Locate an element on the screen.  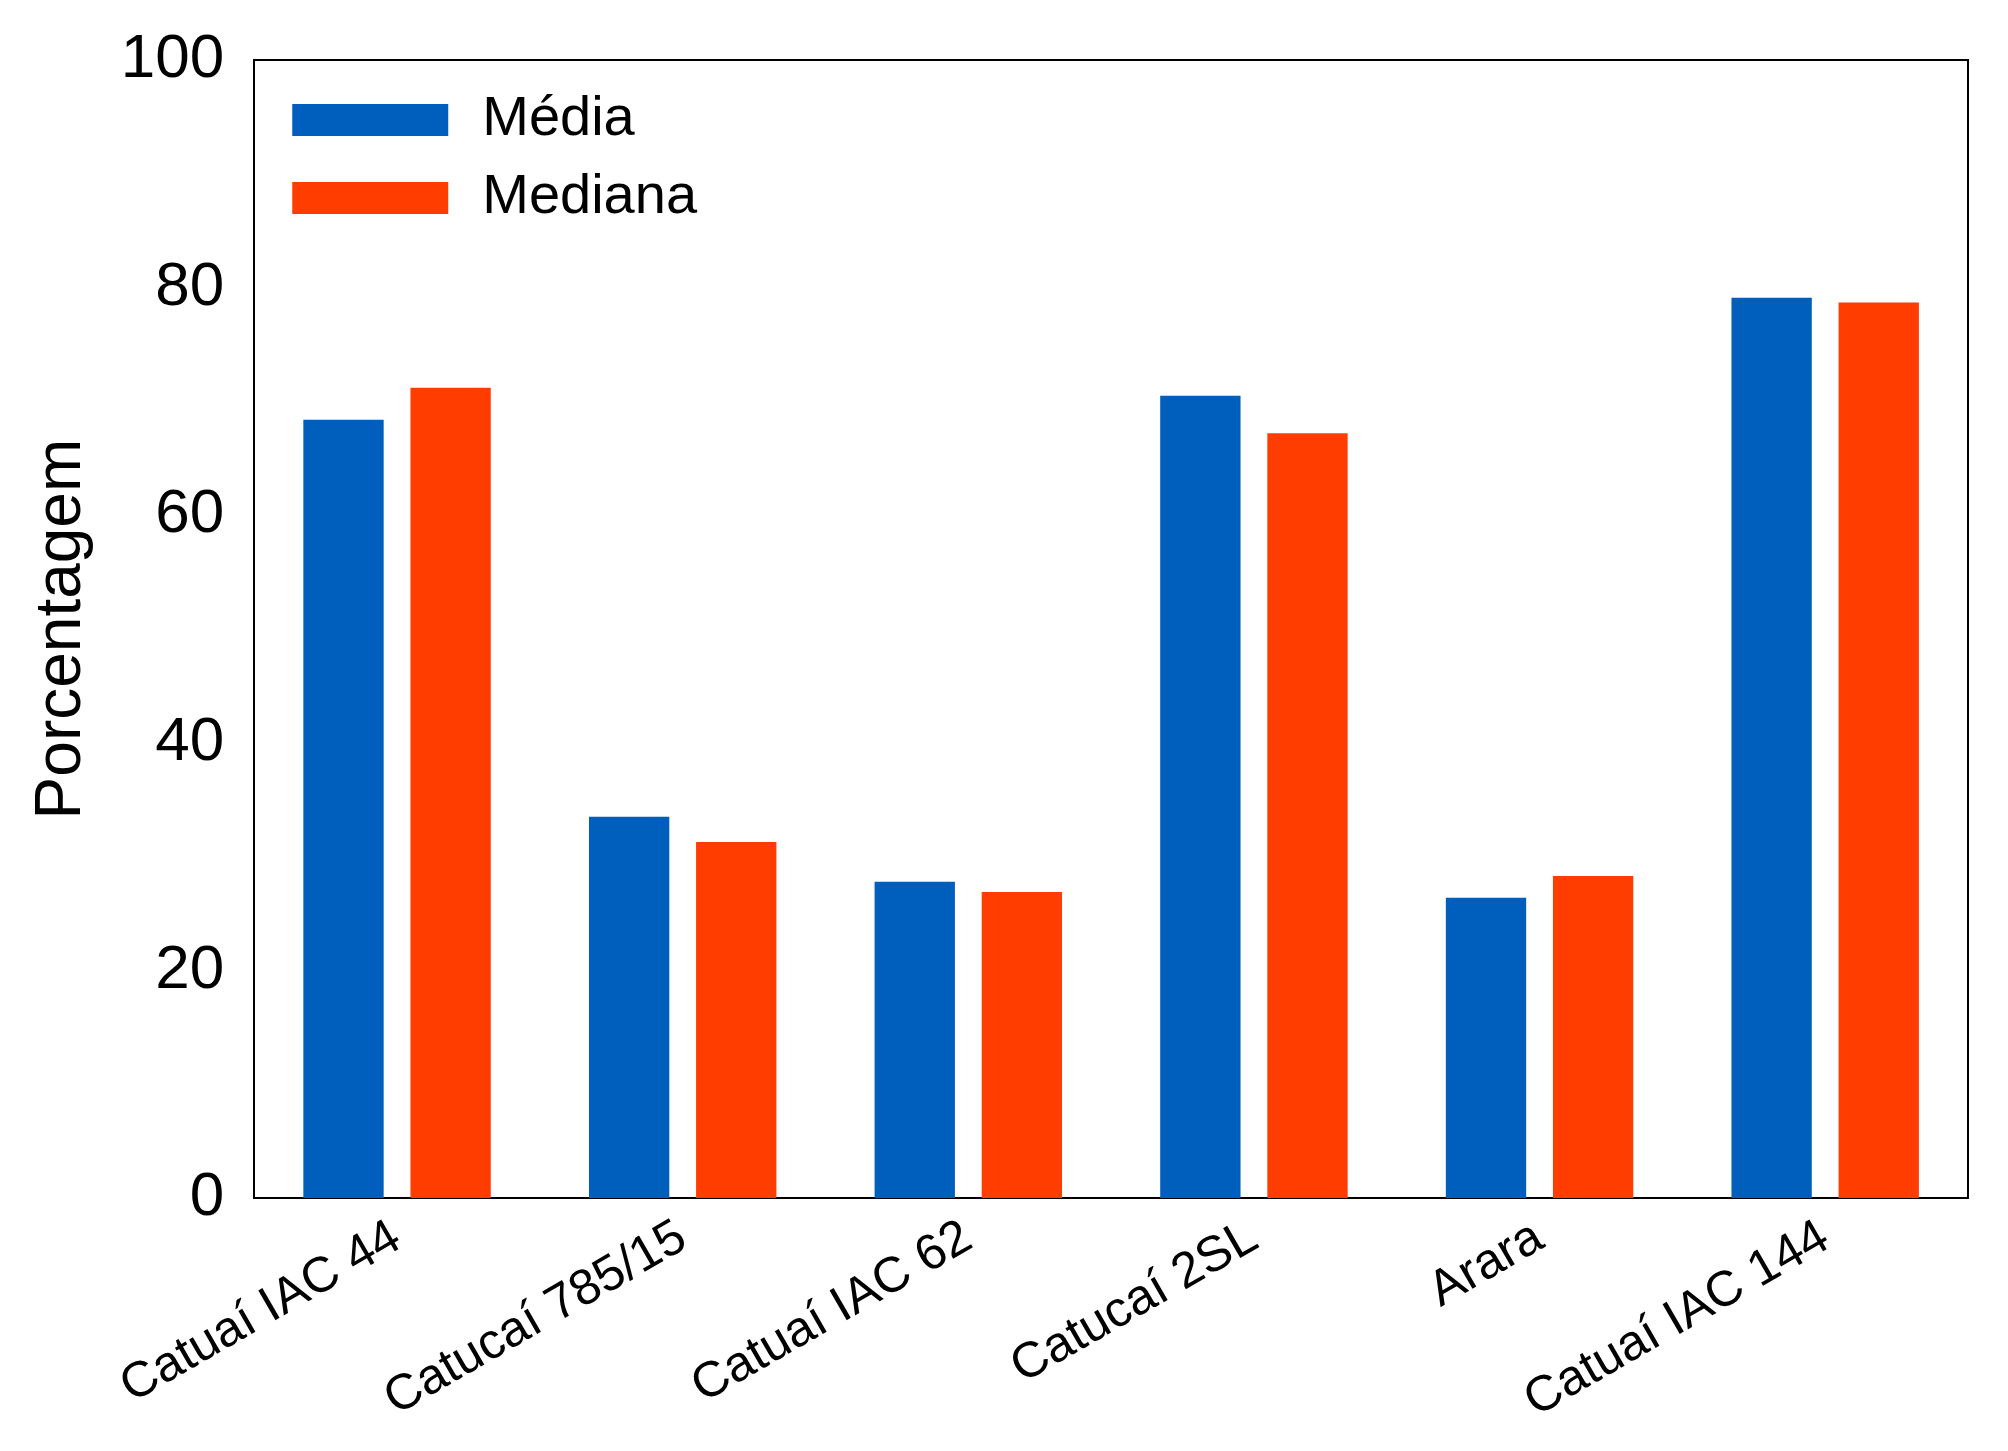
y-tick-label: 100 is located at coordinates (172, 56).